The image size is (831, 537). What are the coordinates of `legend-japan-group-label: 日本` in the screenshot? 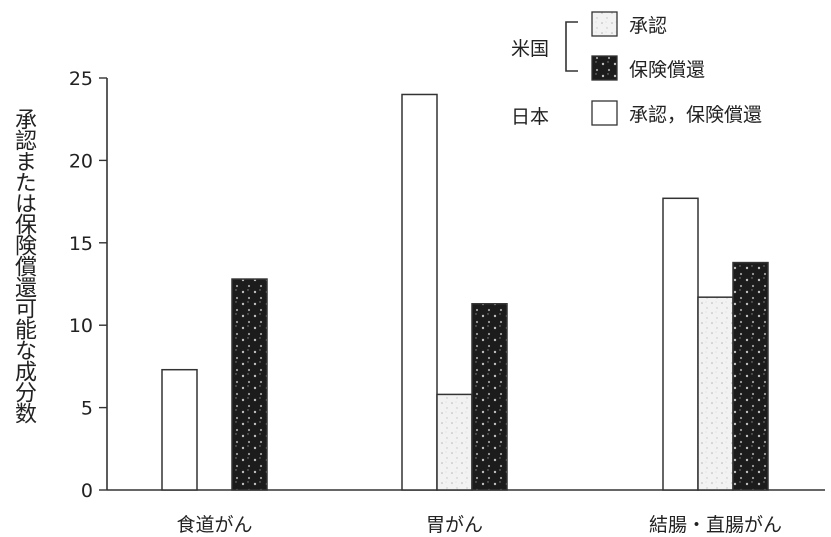 It's located at (530, 117).